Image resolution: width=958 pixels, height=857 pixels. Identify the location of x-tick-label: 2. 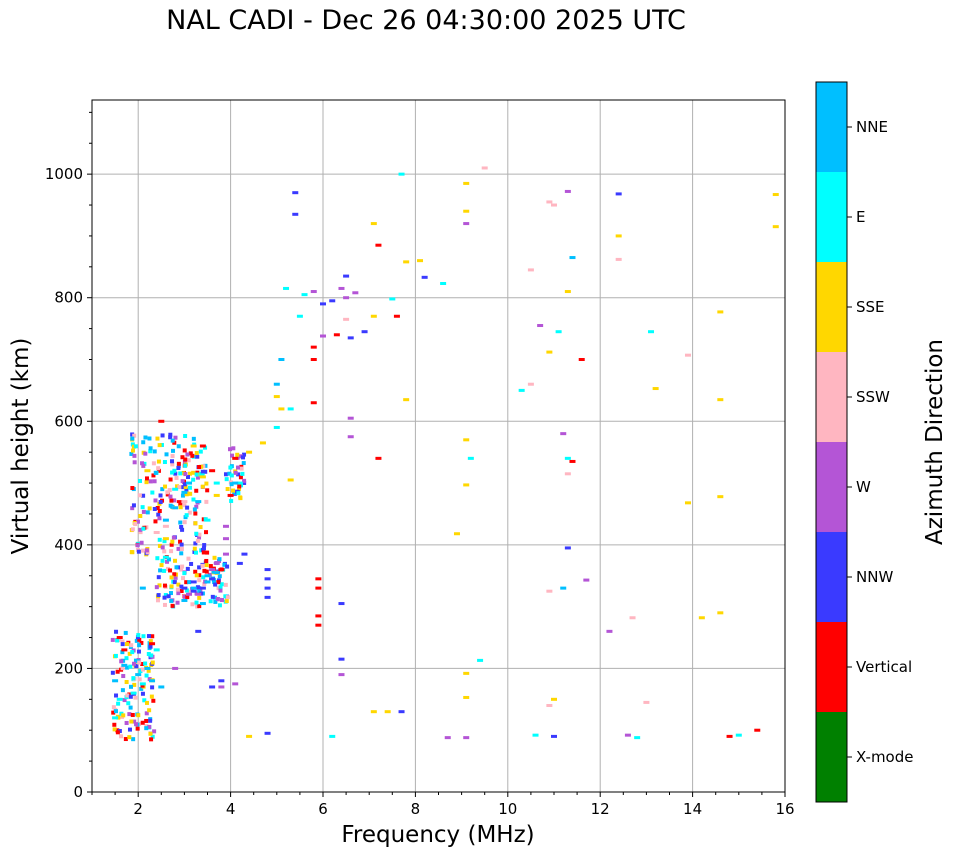
(138, 809).